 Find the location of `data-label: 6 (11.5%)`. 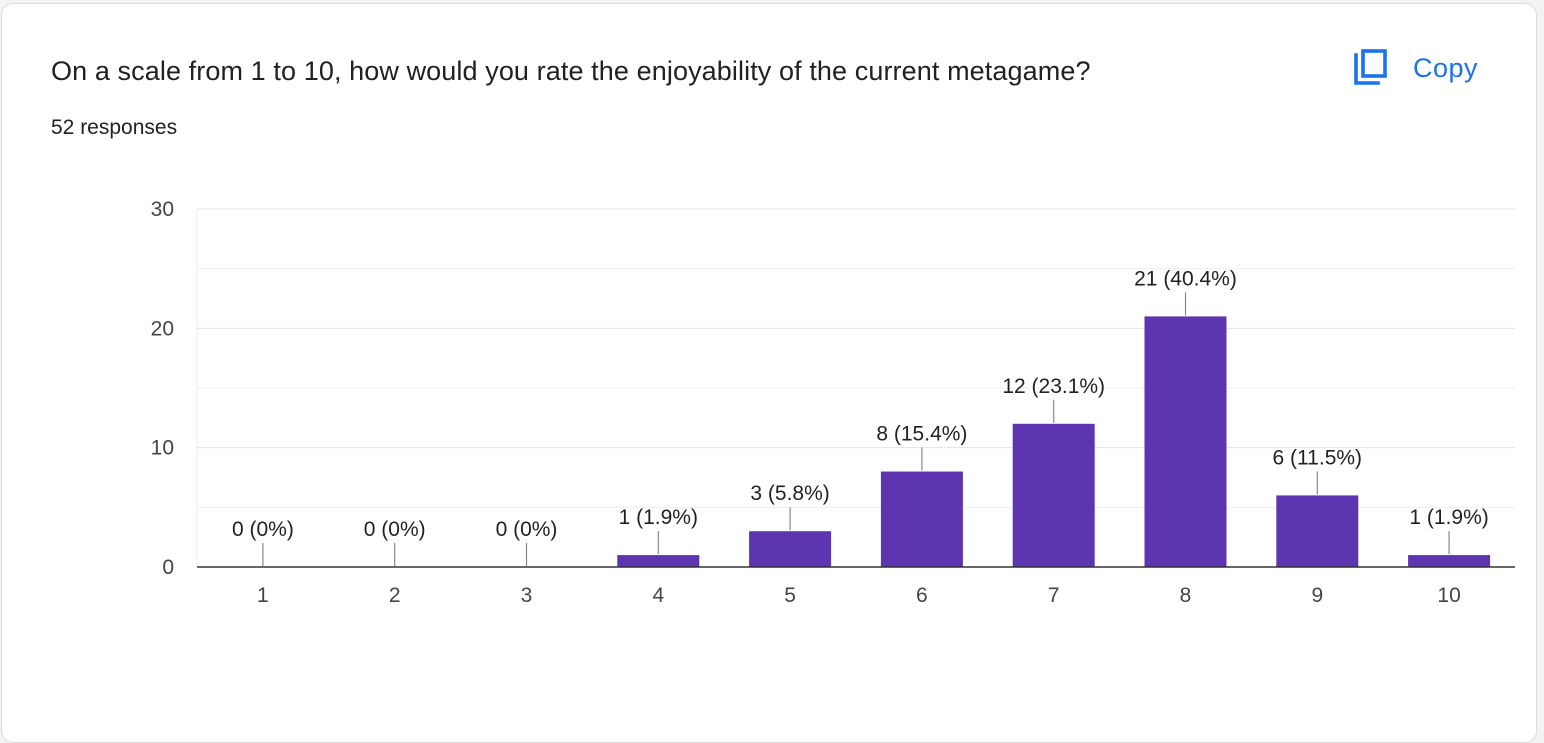

data-label: 6 (11.5%) is located at coordinates (1318, 457).